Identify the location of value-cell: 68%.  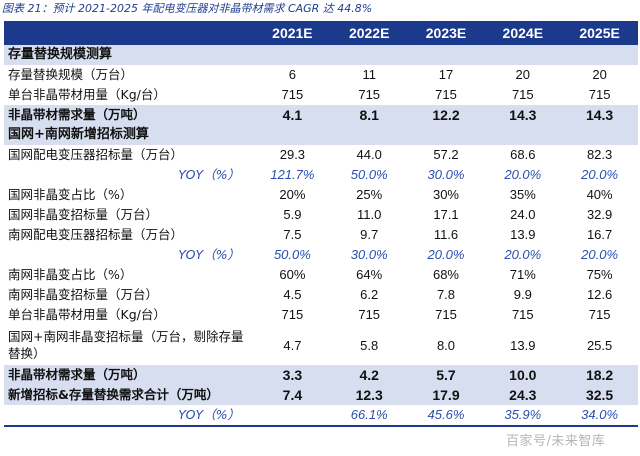
(445, 274).